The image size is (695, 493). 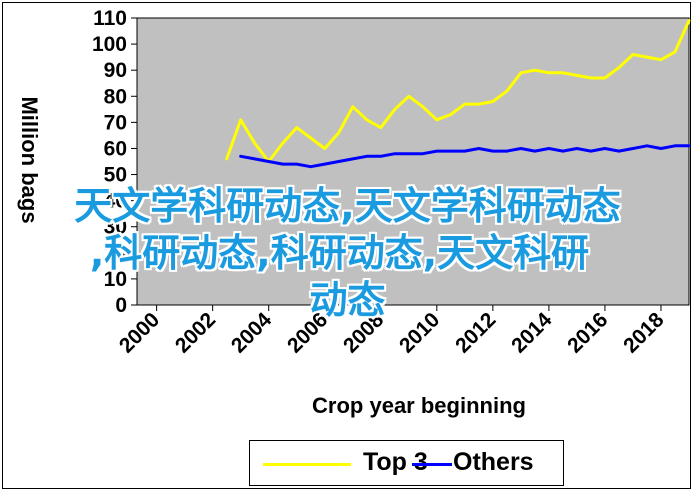 I want to click on y-tick-label: 60, so click(x=115, y=148).